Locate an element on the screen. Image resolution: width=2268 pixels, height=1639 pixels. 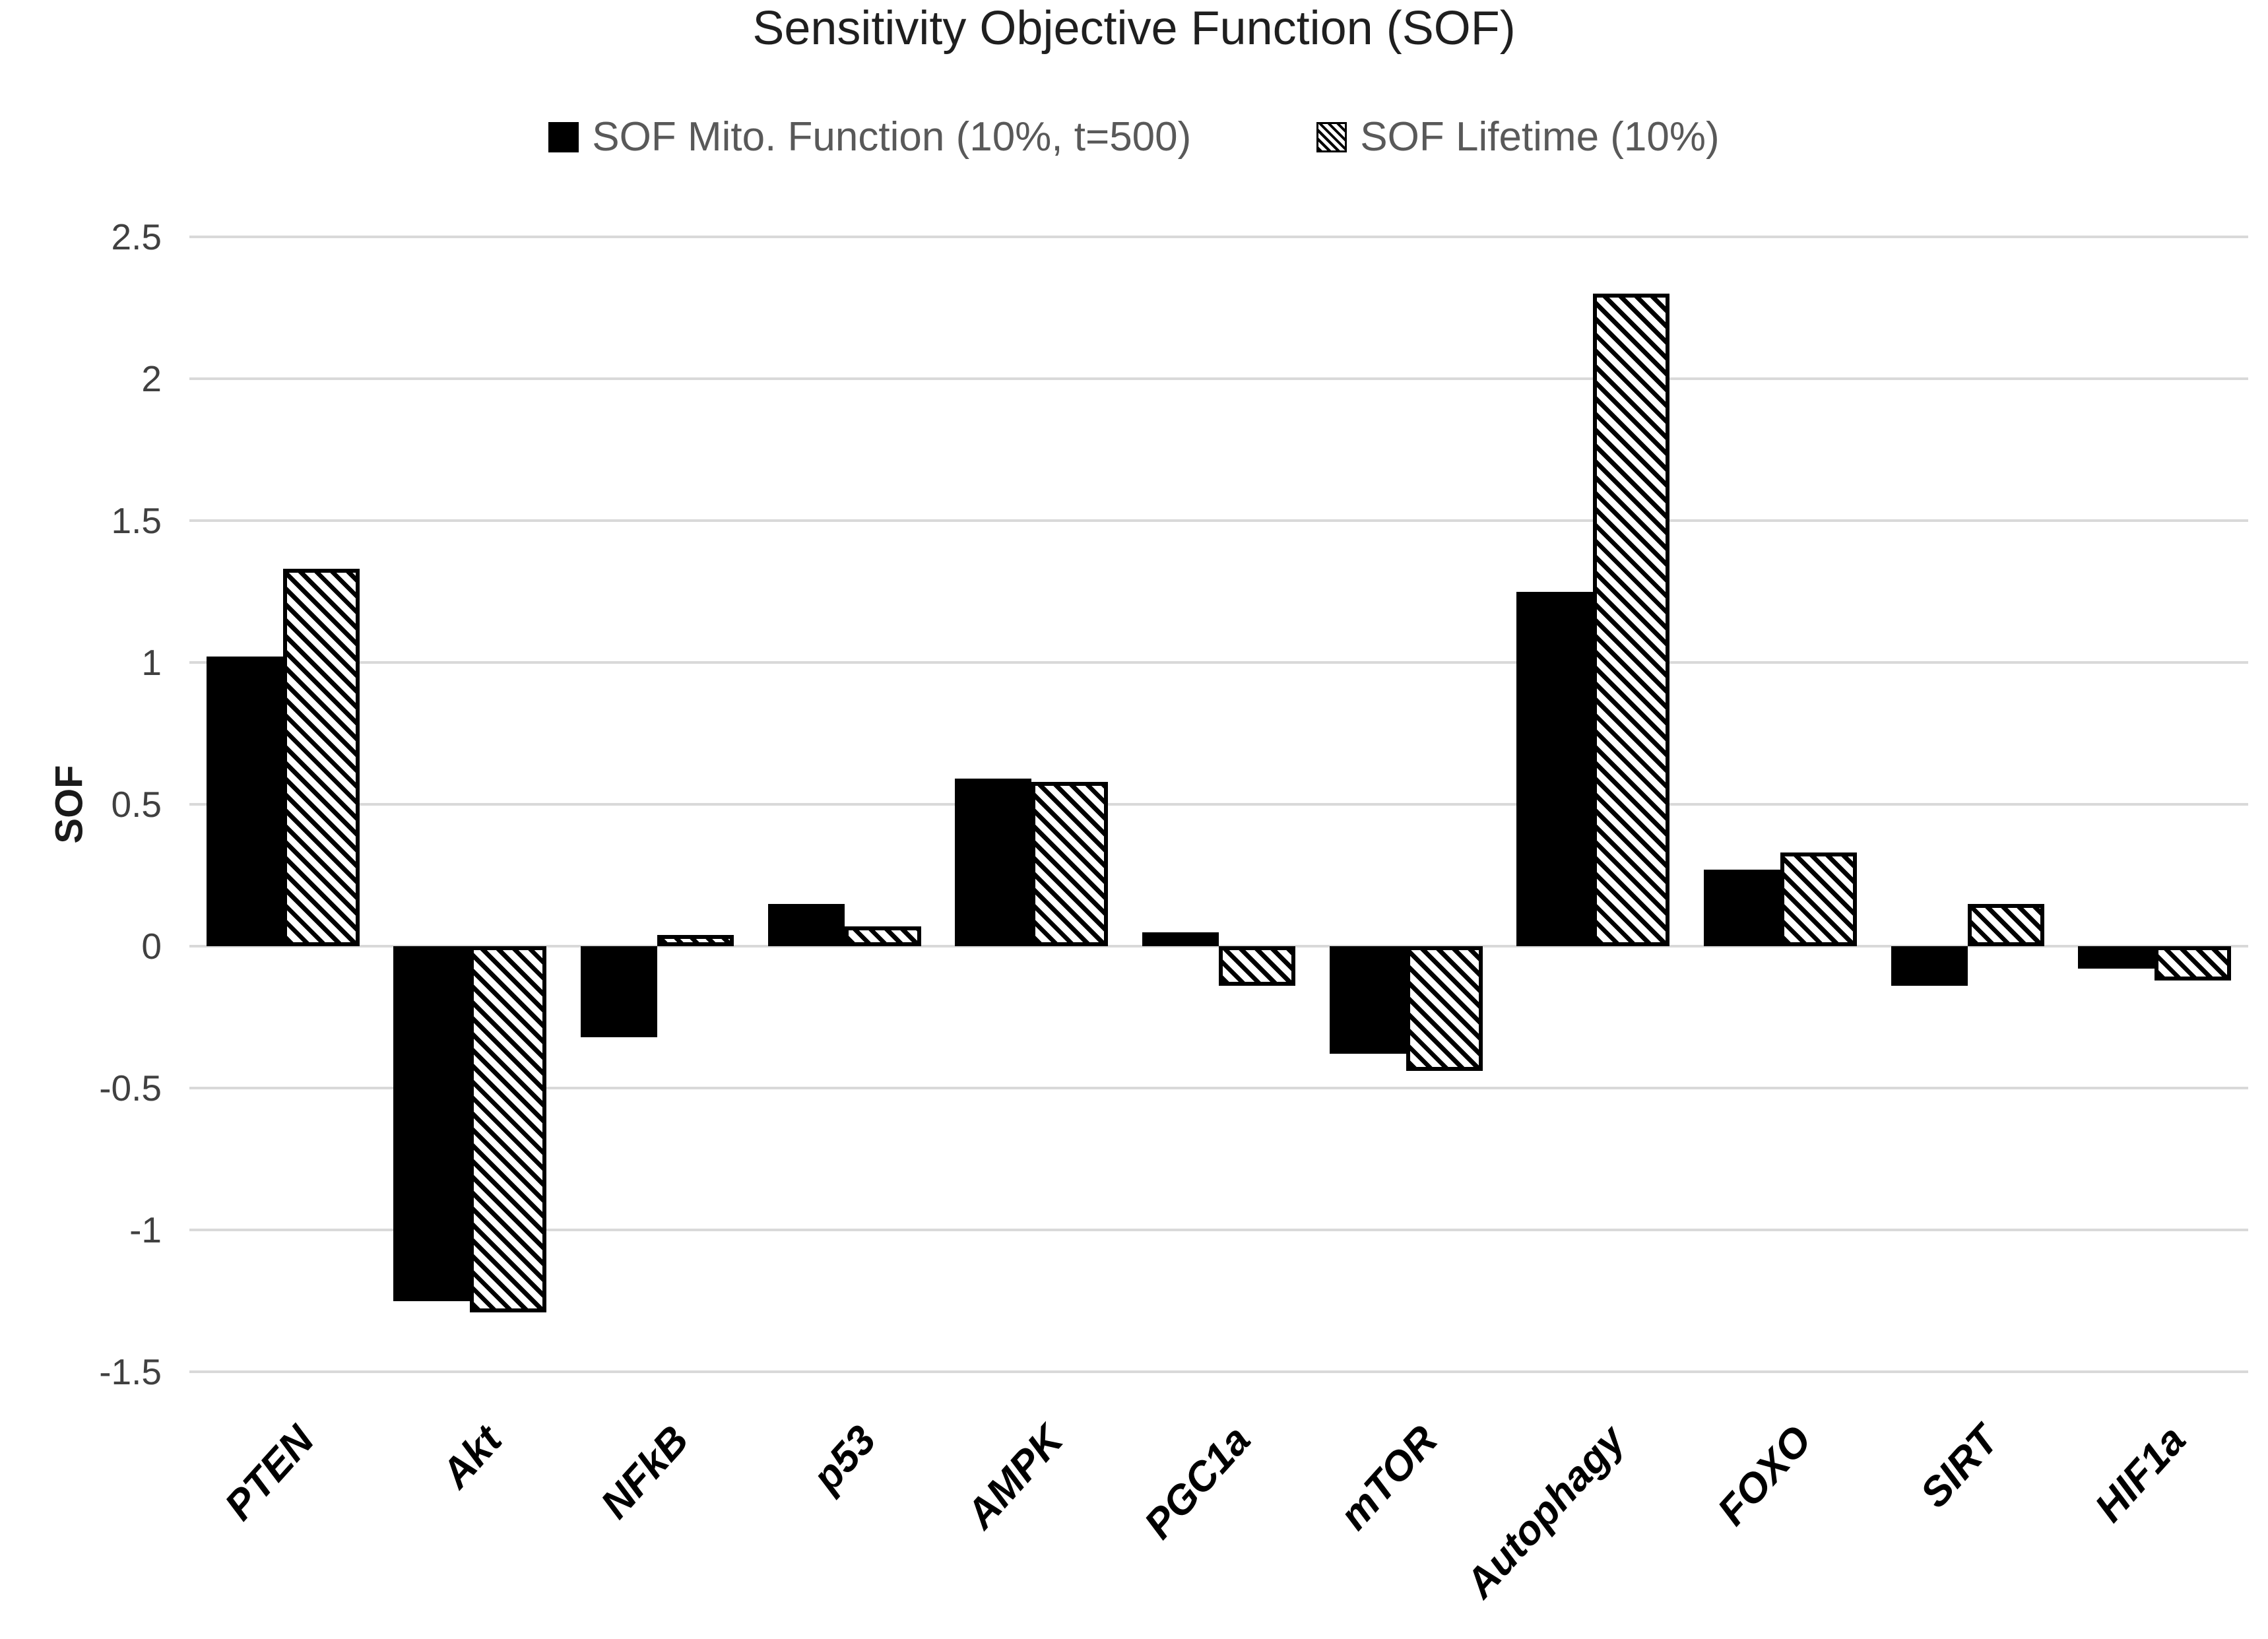
x-axis-label-SIRT: SIRT is located at coordinates (1960, 1467).